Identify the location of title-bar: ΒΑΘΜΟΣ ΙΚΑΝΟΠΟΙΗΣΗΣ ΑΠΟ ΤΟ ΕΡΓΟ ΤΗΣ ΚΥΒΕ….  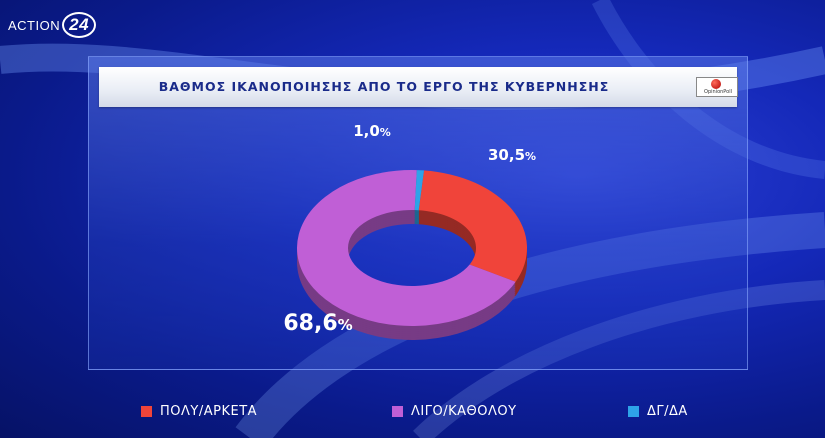
(418, 87).